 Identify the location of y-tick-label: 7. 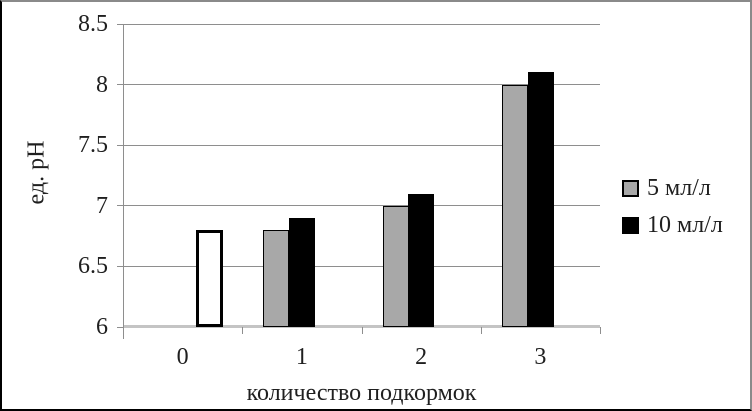
(102, 205).